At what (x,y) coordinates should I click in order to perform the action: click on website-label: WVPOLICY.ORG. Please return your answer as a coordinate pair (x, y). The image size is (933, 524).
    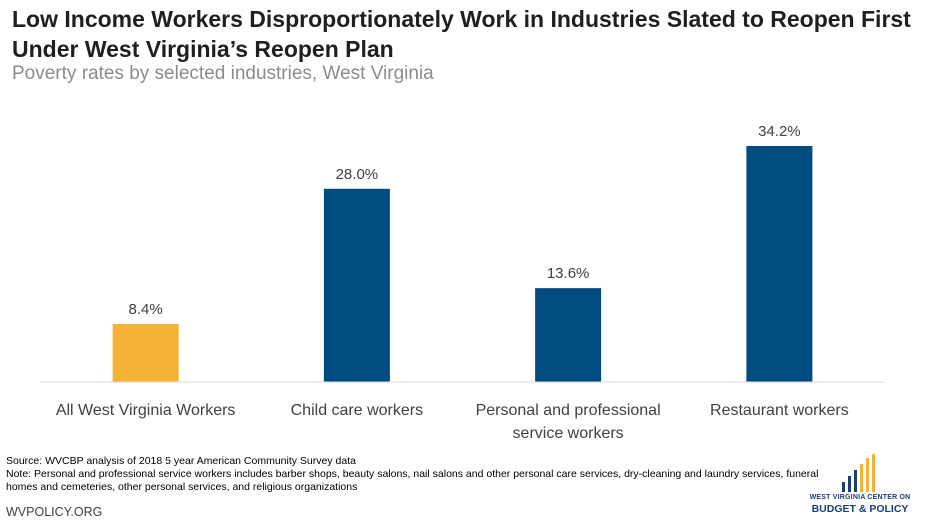
    Looking at the image, I should click on (54, 512).